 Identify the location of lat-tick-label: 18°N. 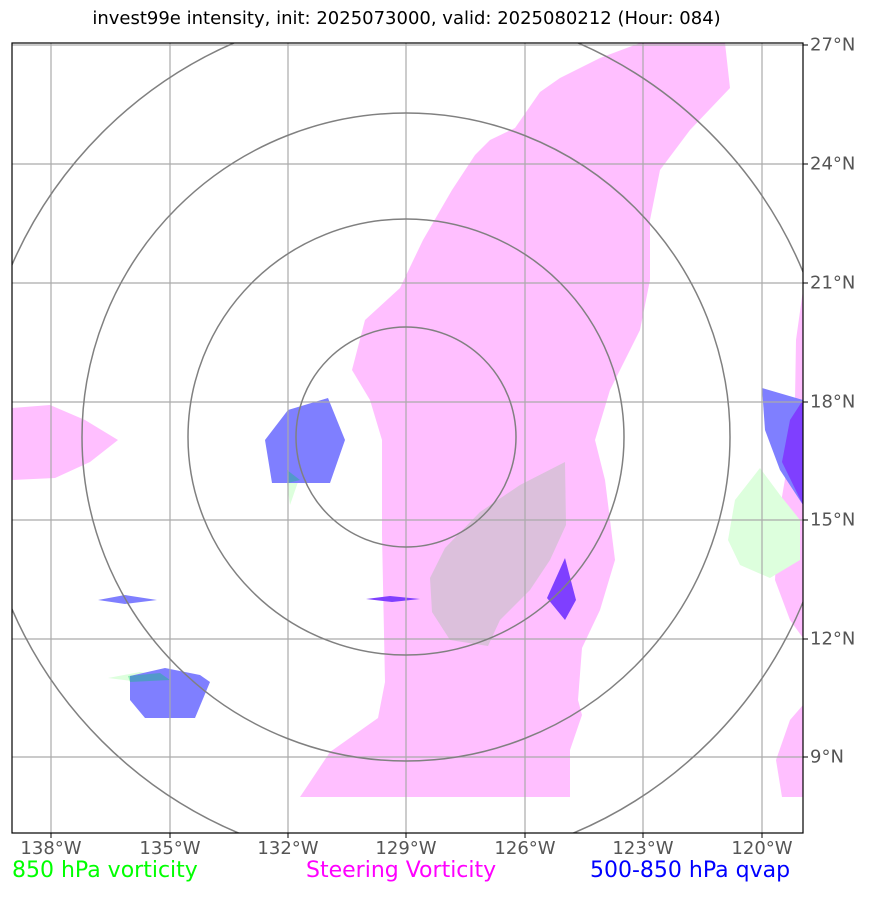
(833, 402).